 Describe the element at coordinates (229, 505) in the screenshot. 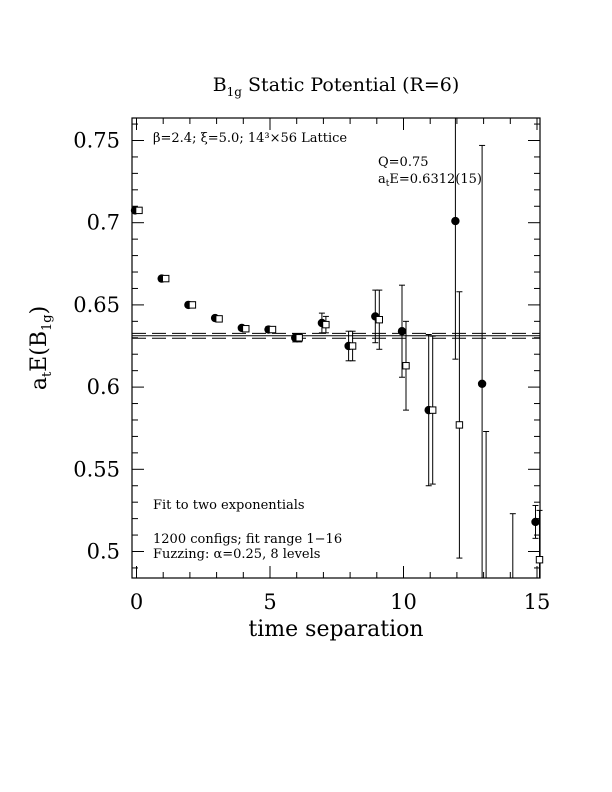

I see `fit-type-annotation: Fit to two exponentials` at that location.